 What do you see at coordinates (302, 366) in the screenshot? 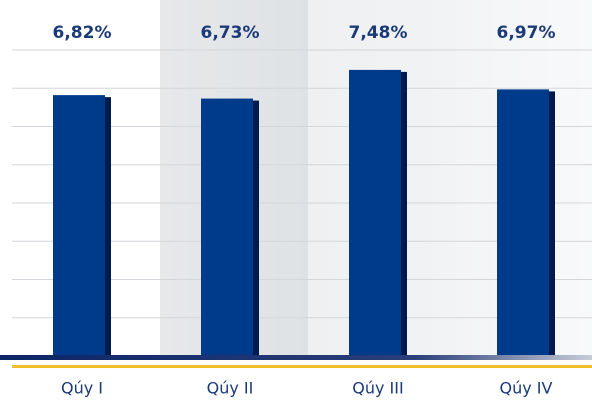
I see `accent-line` at bounding box center [302, 366].